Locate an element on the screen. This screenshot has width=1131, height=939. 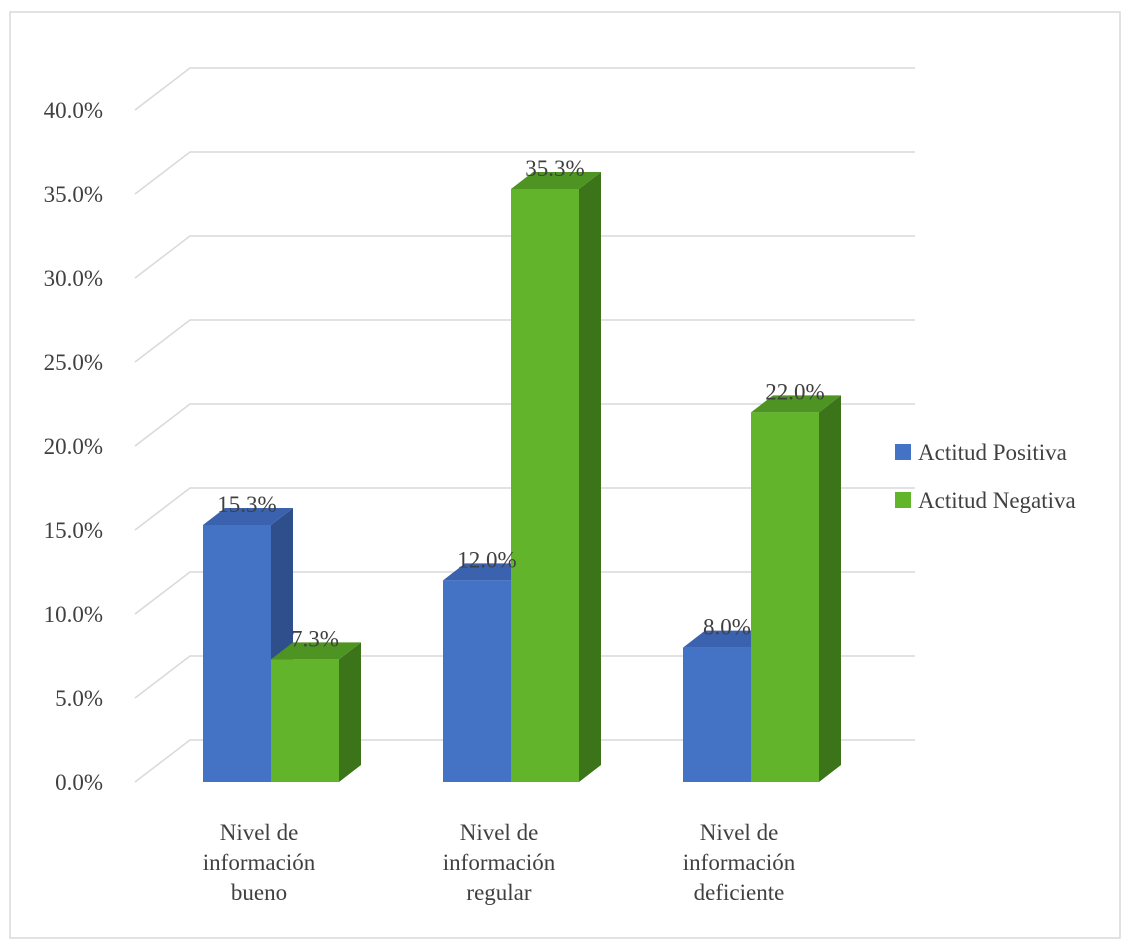
y-tick-label: 15.0% is located at coordinates (73, 530).